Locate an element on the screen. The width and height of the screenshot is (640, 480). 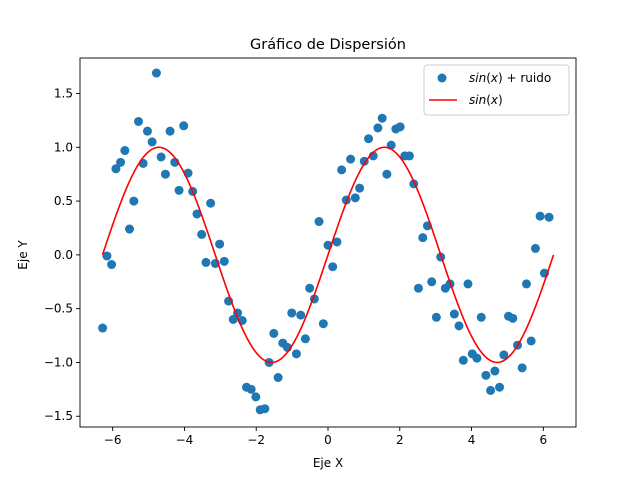
y-axis-label: Eje Y is located at coordinates (23, 255).